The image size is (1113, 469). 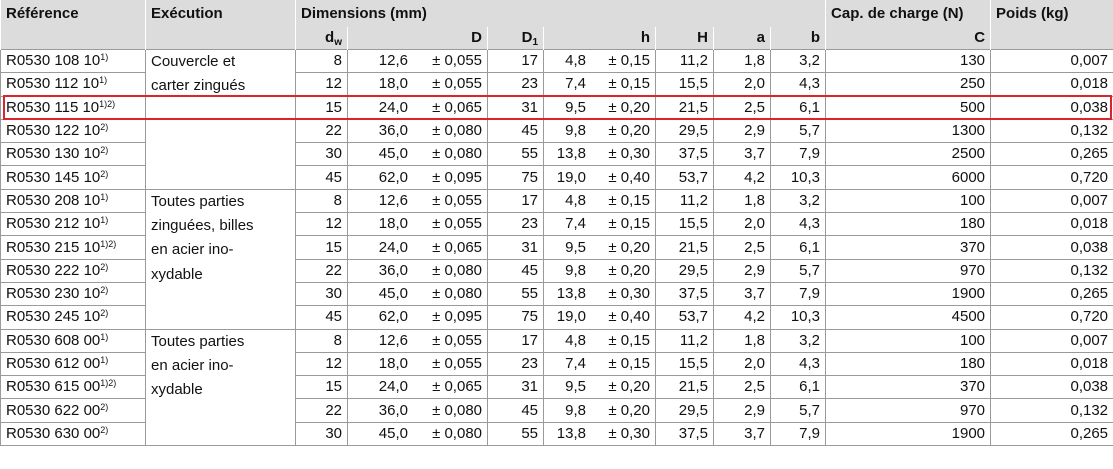 What do you see at coordinates (515, 270) in the screenshot?
I see `d1-cell: 45` at bounding box center [515, 270].